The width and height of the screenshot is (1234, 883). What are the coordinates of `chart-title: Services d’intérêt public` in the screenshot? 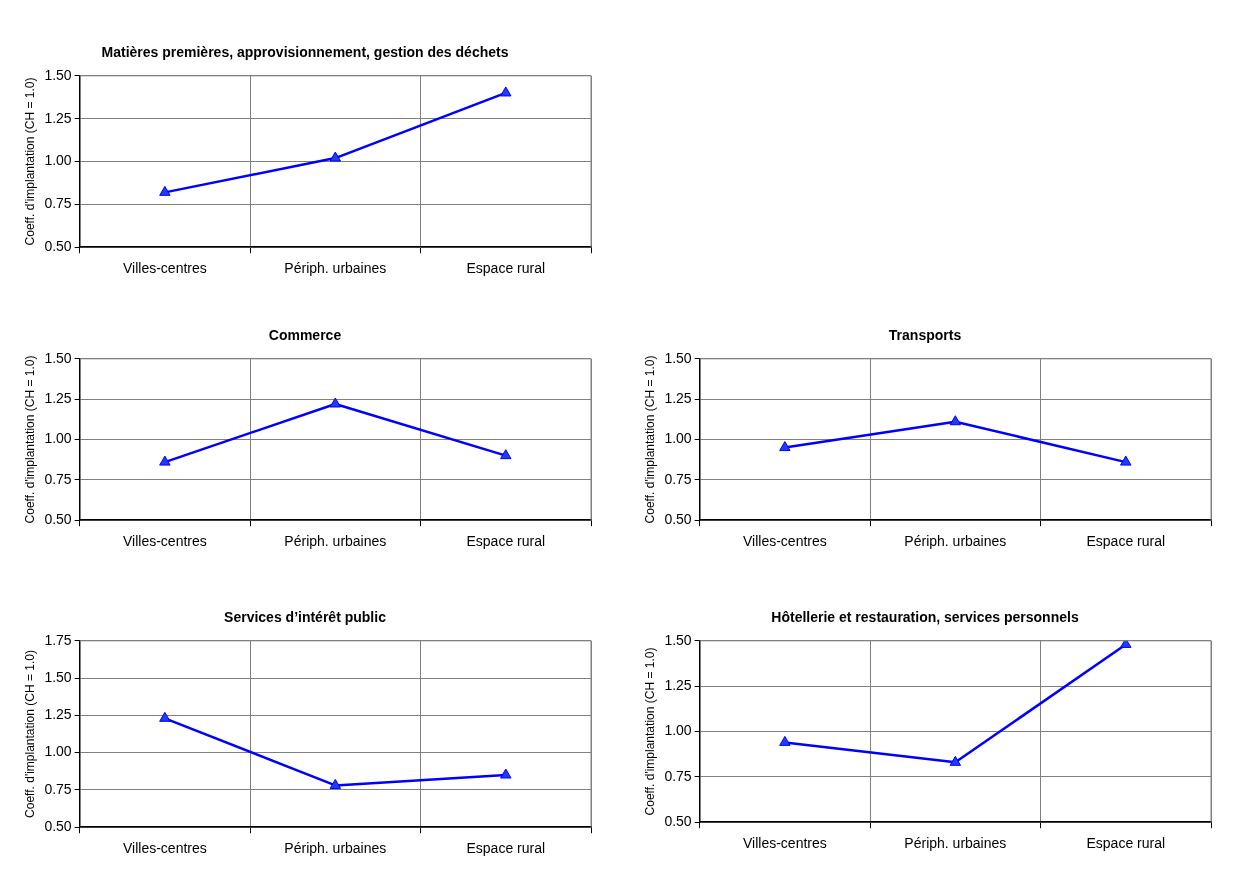 It's located at (305, 617).